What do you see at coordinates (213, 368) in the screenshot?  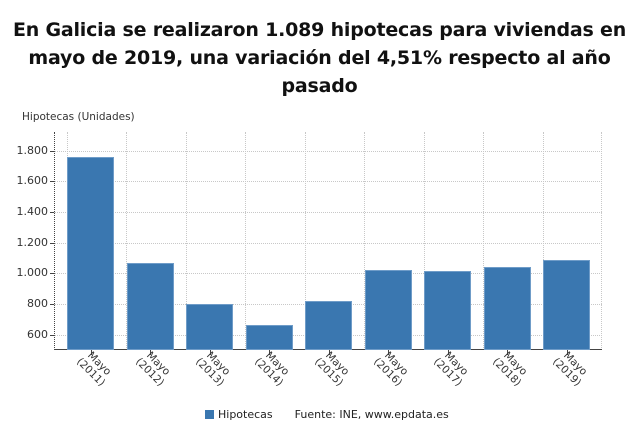 I see `x-tick-label: Mayo (2013)` at bounding box center [213, 368].